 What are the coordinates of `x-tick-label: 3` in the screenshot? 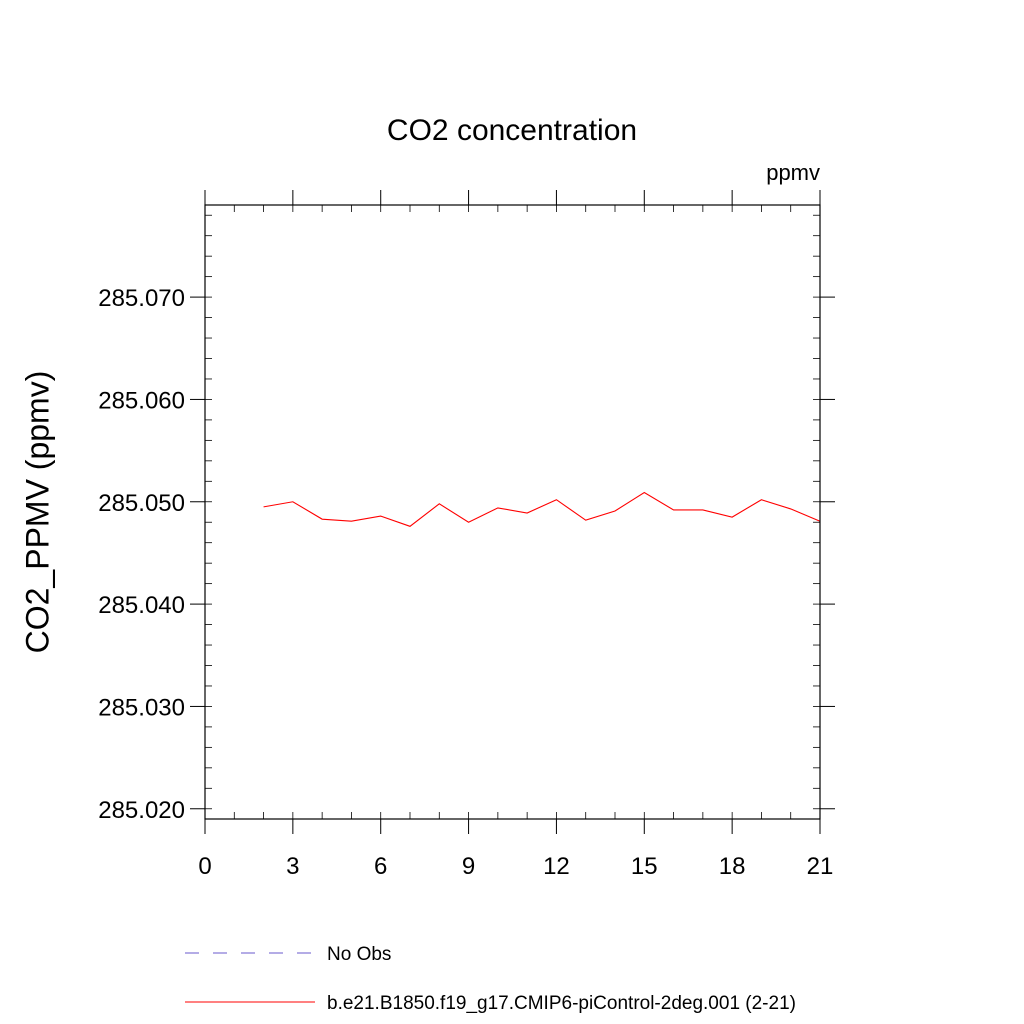 It's located at (292, 866).